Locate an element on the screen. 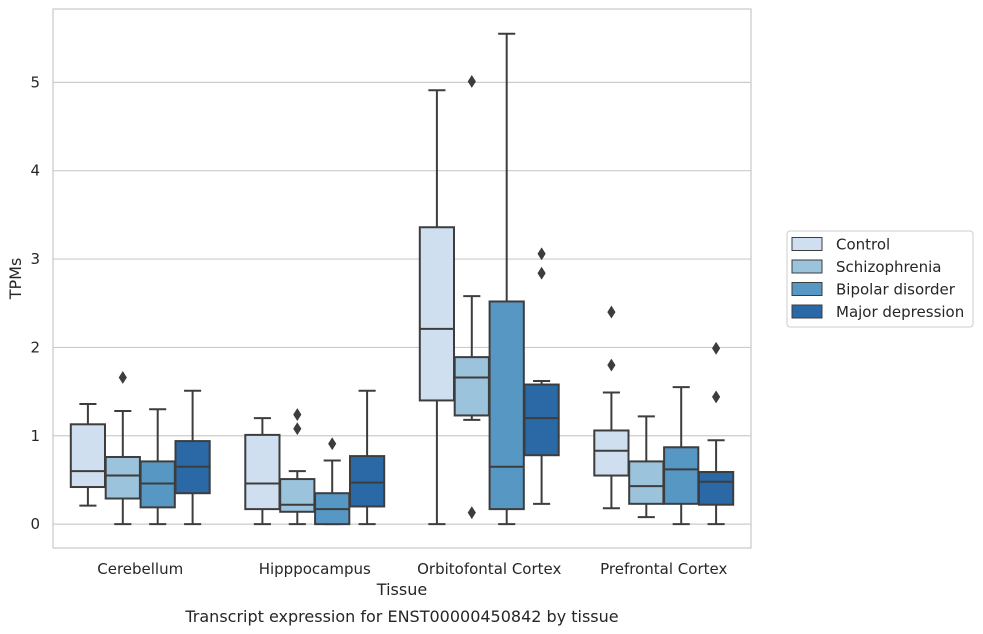  y-tick-label: 5 is located at coordinates (35, 82).